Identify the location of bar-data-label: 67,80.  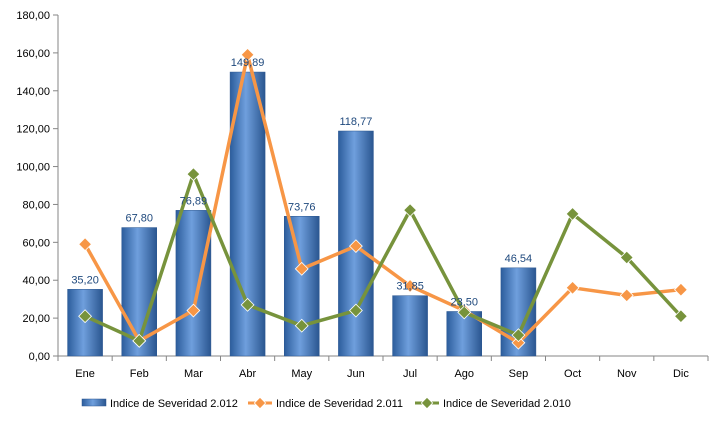
(139, 219).